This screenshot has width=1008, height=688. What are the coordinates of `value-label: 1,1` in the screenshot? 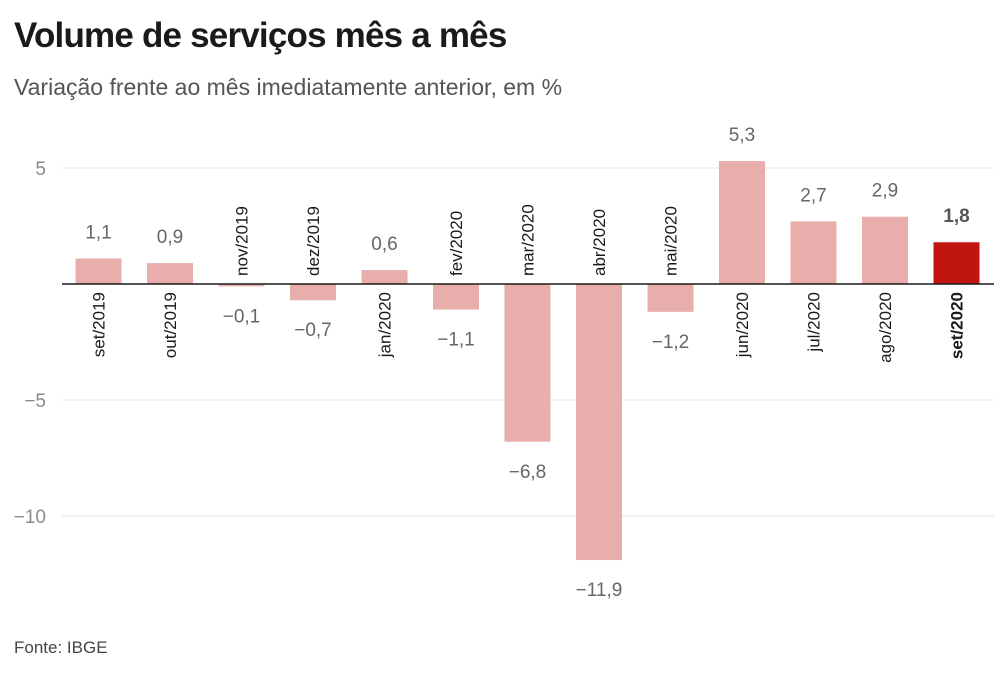 It's located at (98, 232).